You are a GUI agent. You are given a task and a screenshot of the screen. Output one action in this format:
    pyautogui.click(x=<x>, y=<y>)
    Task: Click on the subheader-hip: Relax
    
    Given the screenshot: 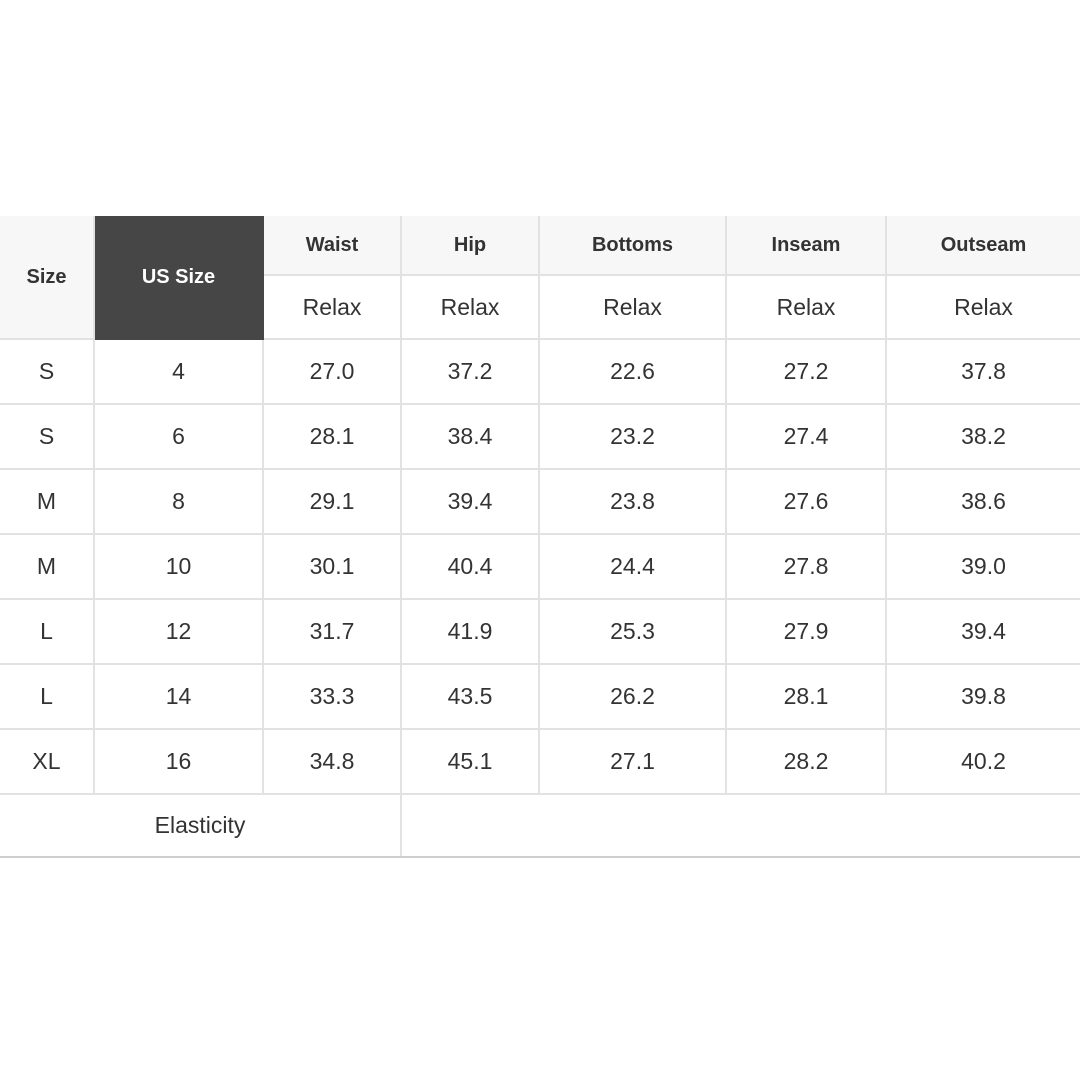 What is the action you would take?
    pyautogui.click(x=470, y=307)
    